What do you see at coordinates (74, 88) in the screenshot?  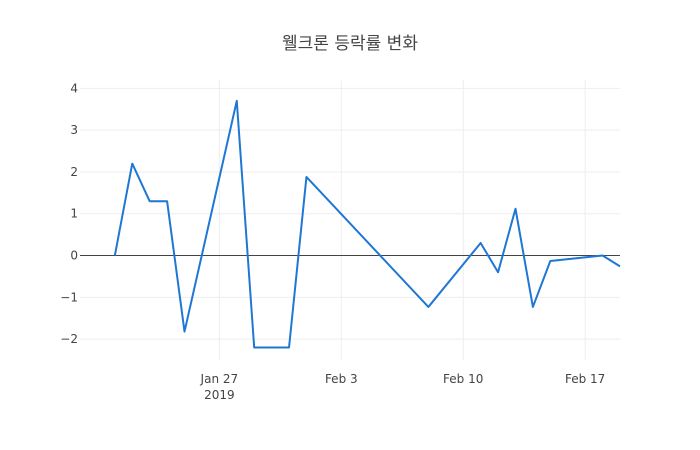 I see `y-tick-label: 4` at bounding box center [74, 88].